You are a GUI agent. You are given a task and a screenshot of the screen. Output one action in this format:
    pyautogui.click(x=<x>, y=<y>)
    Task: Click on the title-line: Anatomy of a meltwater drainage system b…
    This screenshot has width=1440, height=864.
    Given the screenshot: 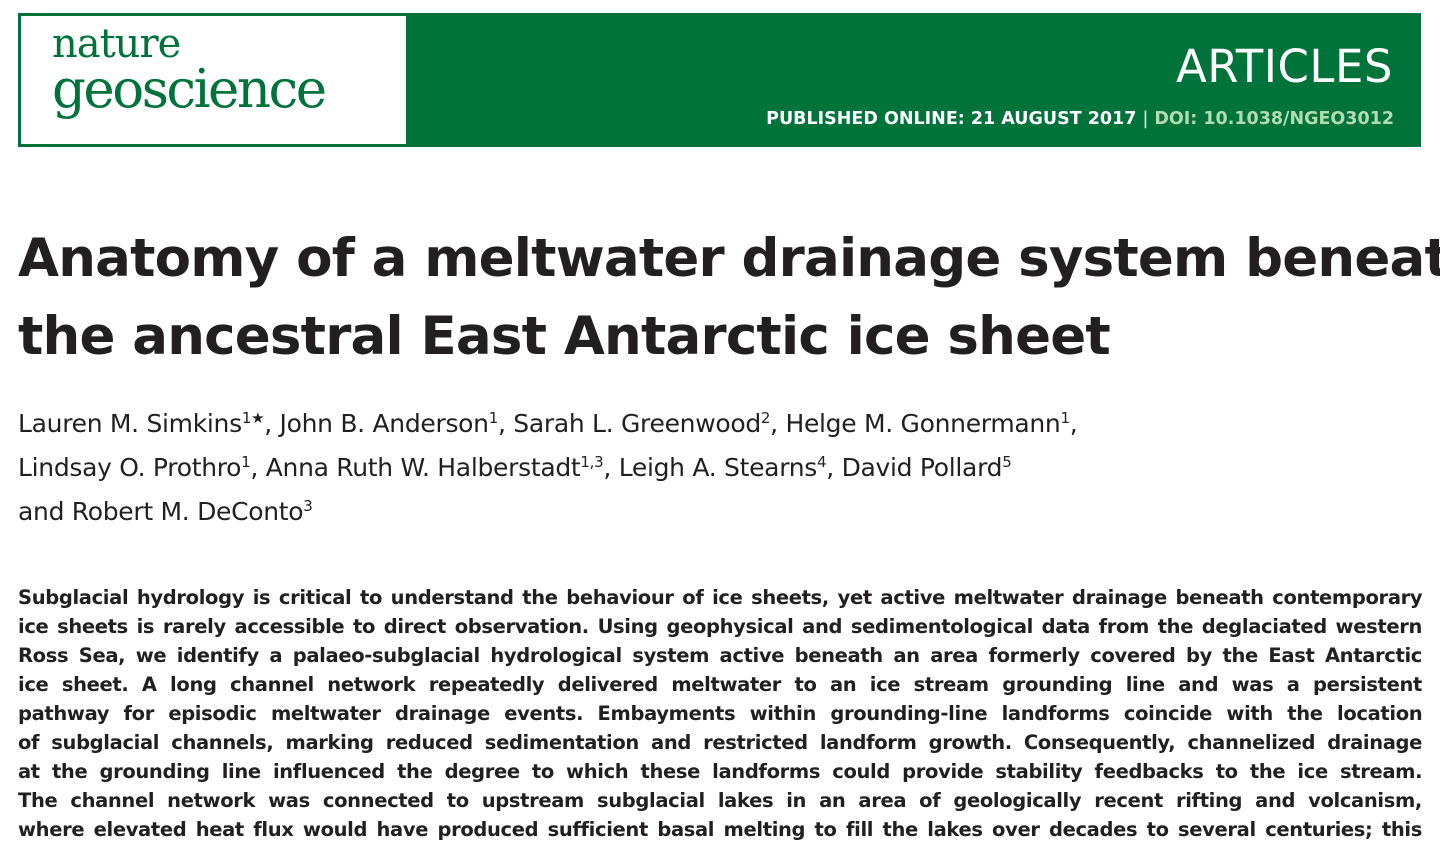 What is the action you would take?
    pyautogui.click(x=729, y=258)
    